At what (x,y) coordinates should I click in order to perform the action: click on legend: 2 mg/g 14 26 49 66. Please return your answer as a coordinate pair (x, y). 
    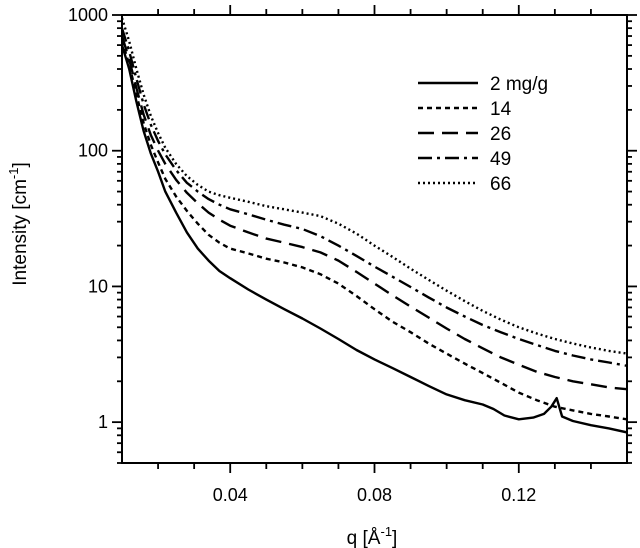
    Looking at the image, I should click on (483, 134).